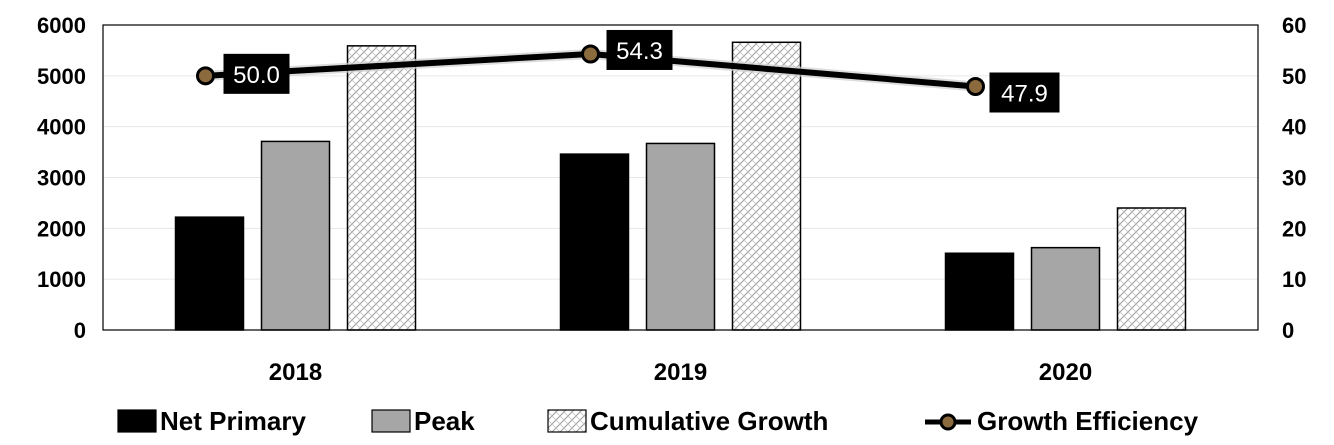 The width and height of the screenshot is (1334, 445). I want to click on data-label: 50.0, so click(256, 75).